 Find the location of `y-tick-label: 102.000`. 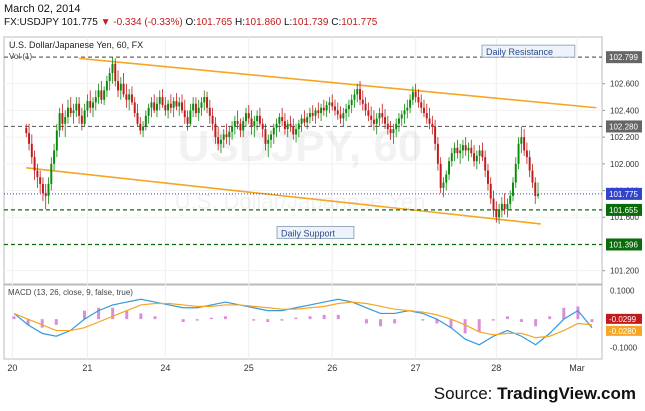

y-tick-label: 102.000 is located at coordinates (624, 164).